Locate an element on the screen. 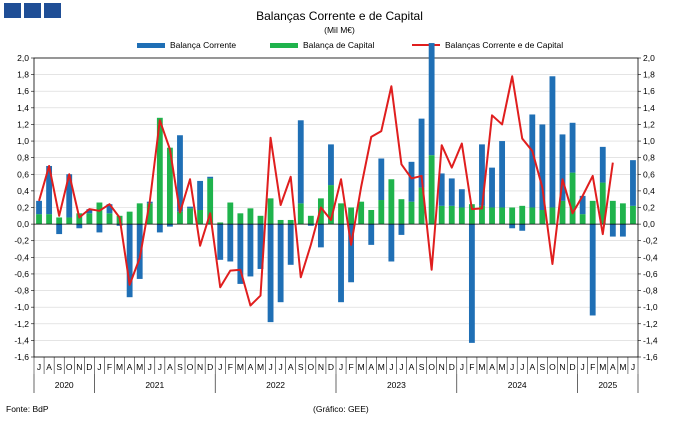  chart-title: Balanças Corrente e de Capital is located at coordinates (339, 16).